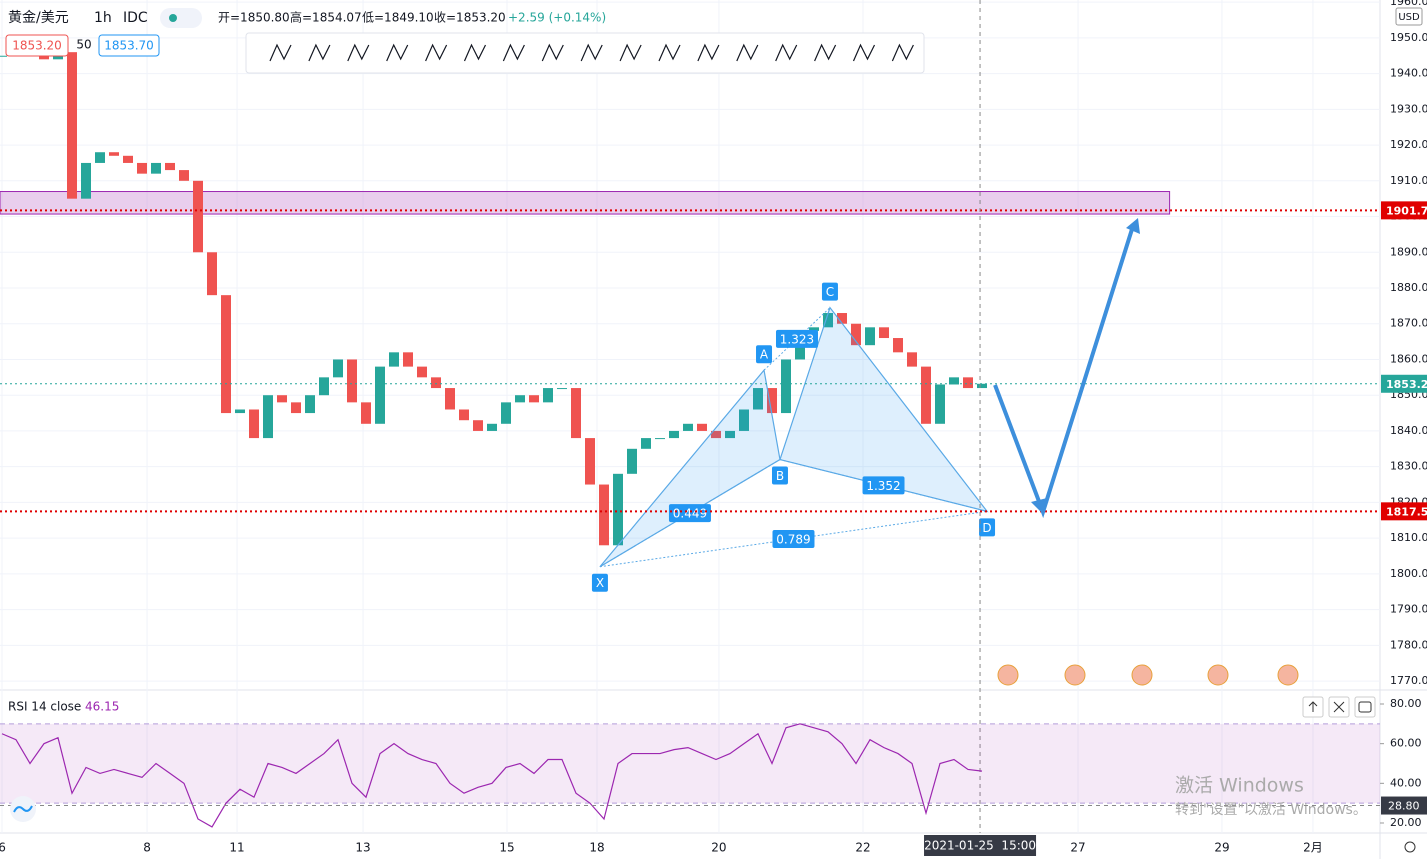  I want to click on point-box, so click(829, 291).